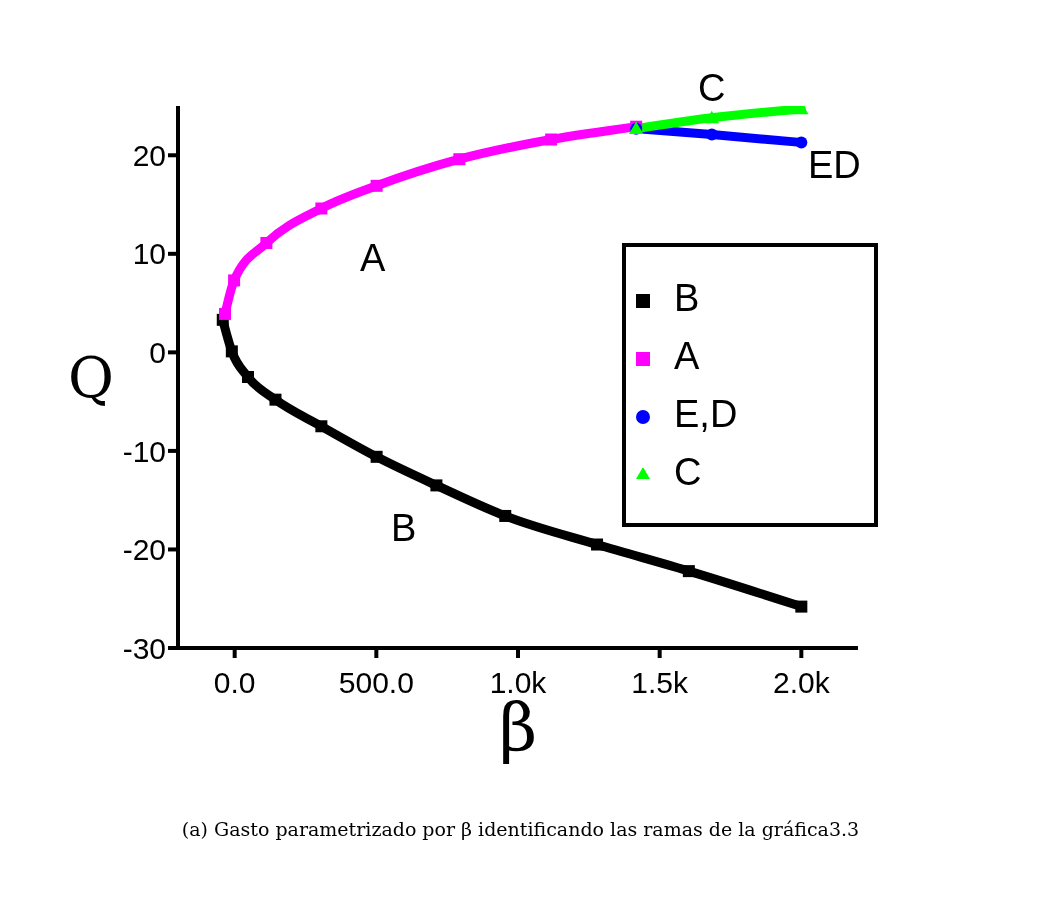  I want to click on legend-label: C, so click(688, 472).